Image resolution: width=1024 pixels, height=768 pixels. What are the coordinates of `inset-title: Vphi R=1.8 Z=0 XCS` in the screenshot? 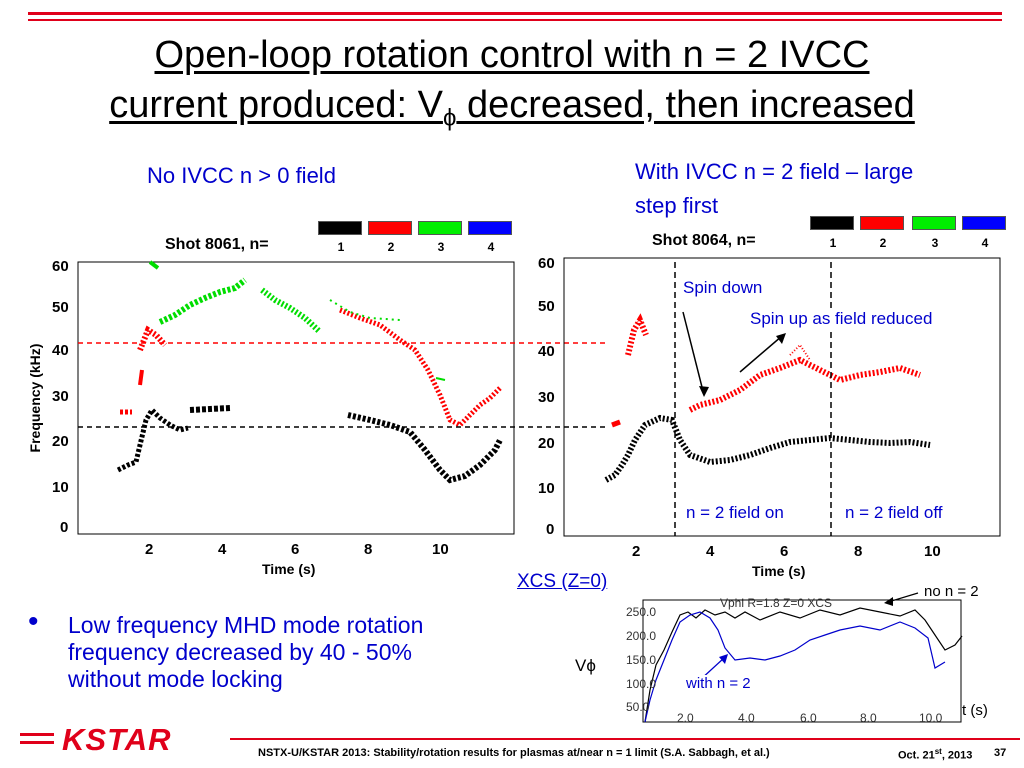 It's located at (776, 603).